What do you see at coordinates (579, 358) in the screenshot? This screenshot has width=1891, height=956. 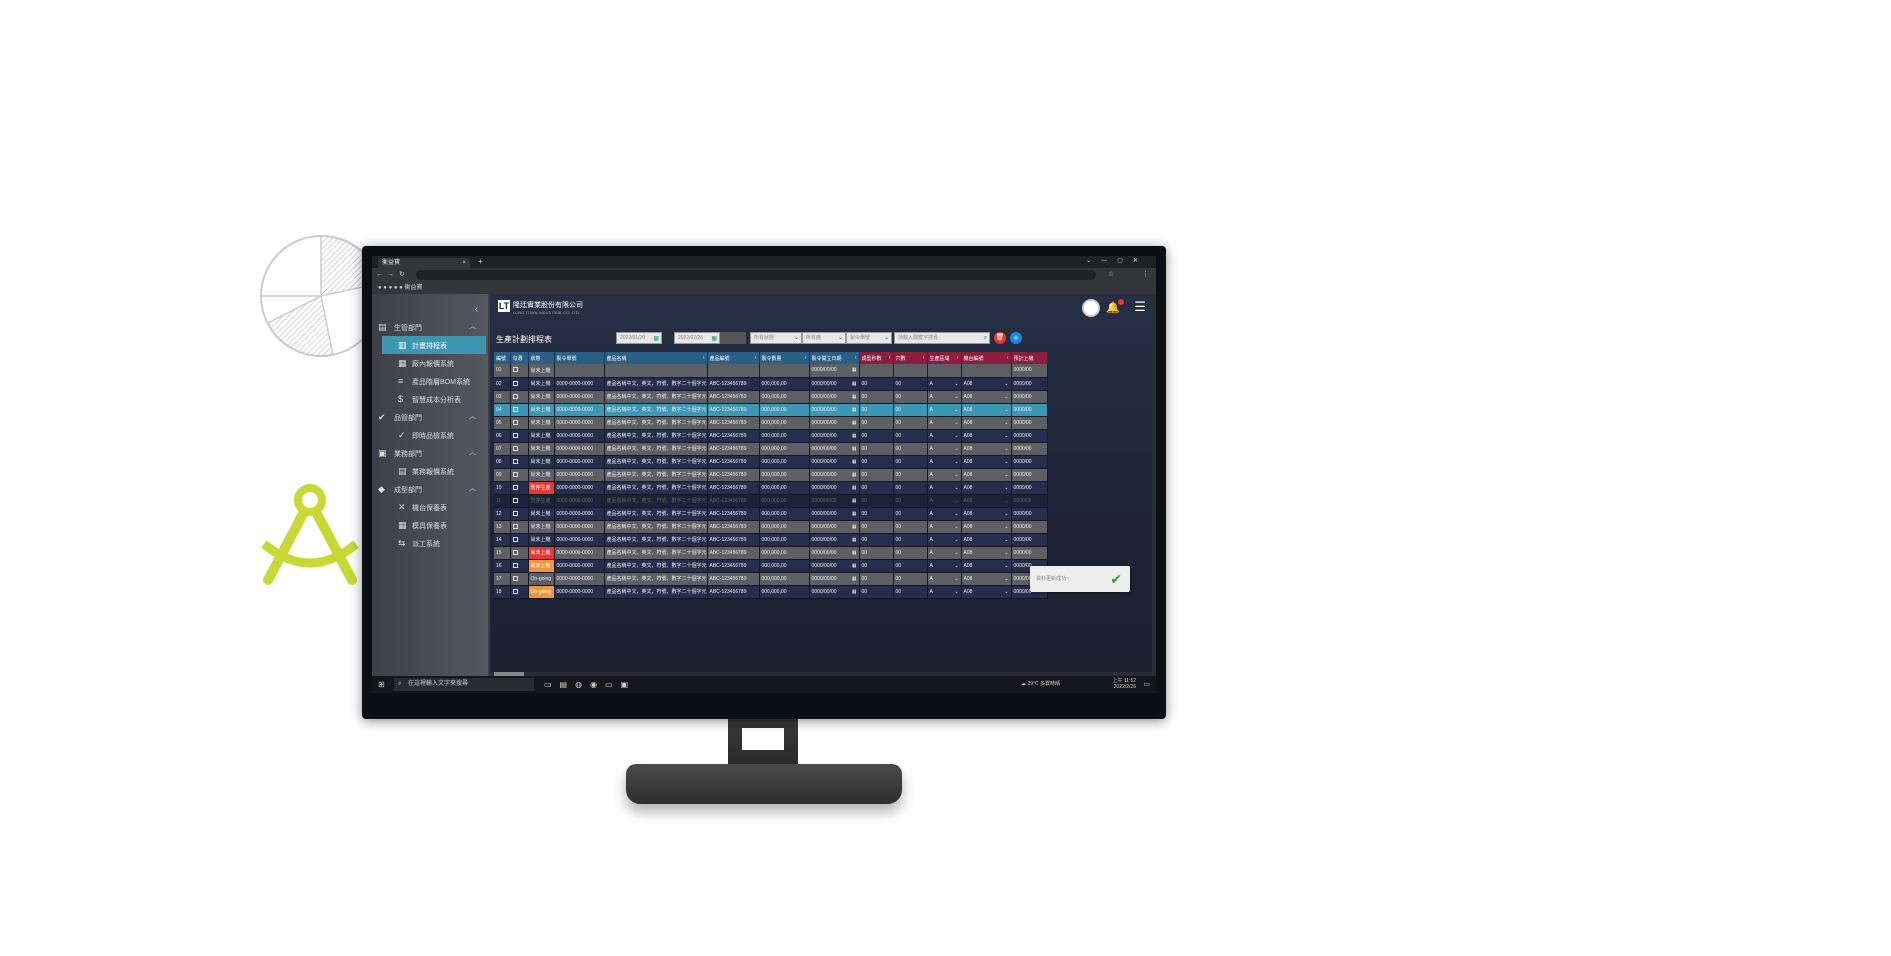 I see `column-header: 製令單號` at bounding box center [579, 358].